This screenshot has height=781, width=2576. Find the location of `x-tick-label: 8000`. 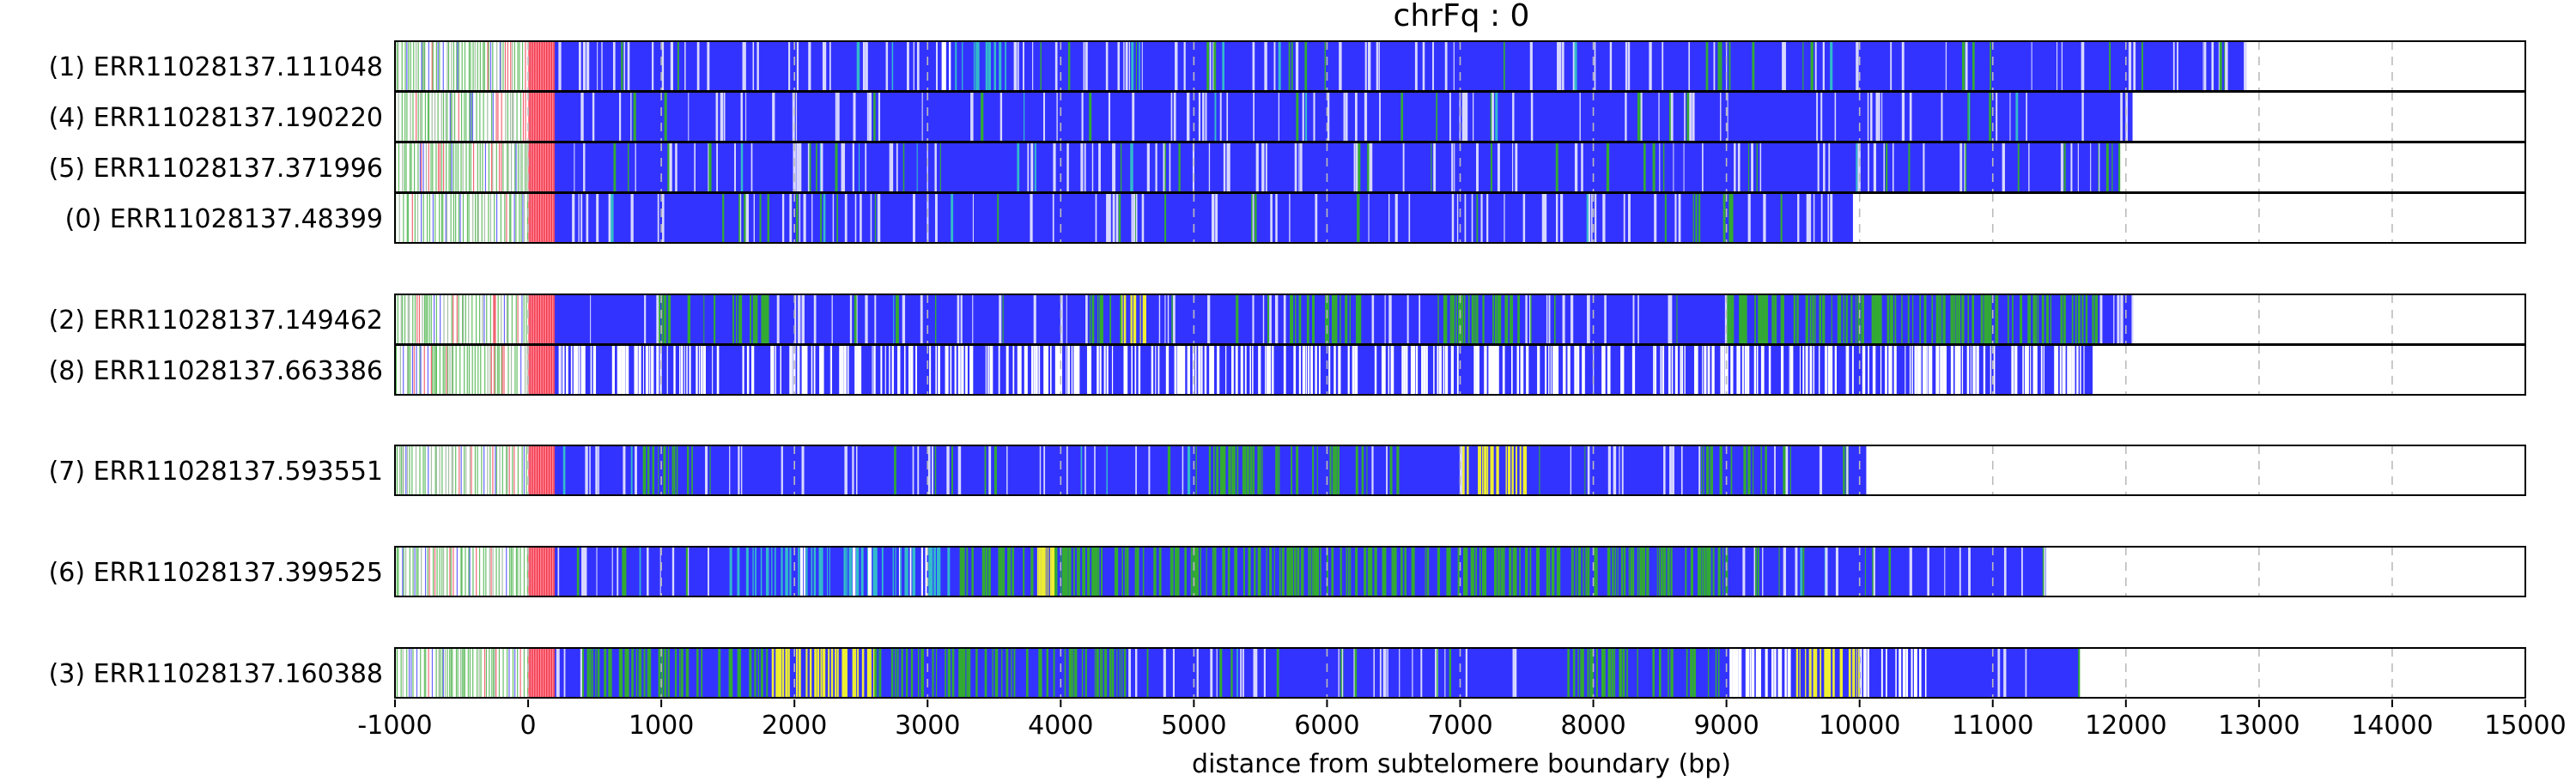

x-tick-label: 8000 is located at coordinates (1592, 726).